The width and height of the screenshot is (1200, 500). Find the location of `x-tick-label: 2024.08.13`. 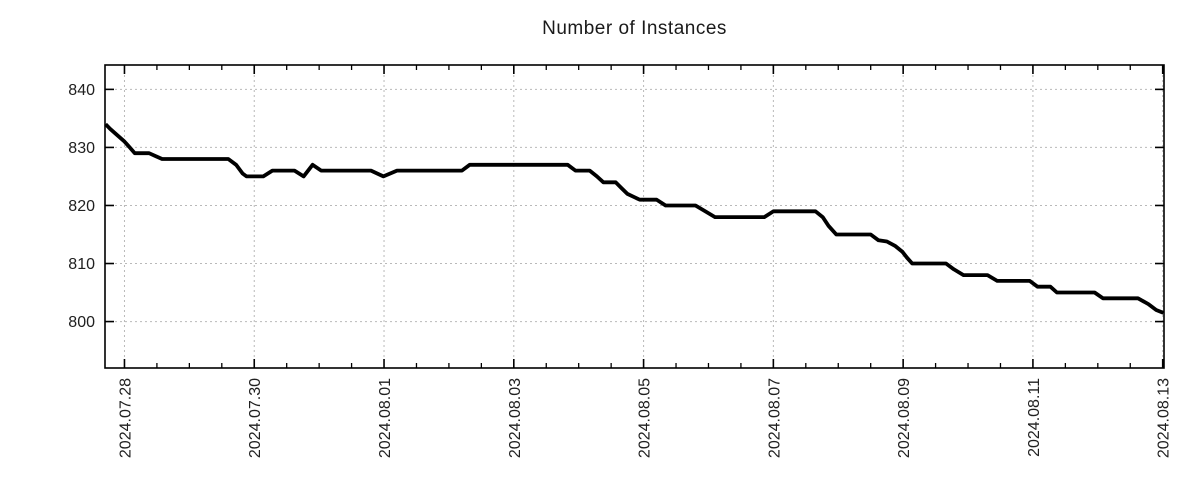

x-tick-label: 2024.08.13 is located at coordinates (1164, 418).